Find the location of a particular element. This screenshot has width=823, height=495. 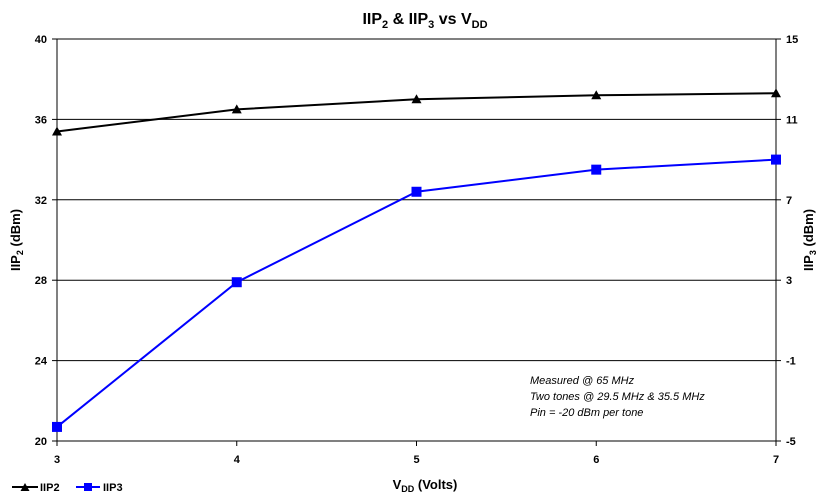

x-tick-labels: 3 4 5 6 7 is located at coordinates (416, 460).